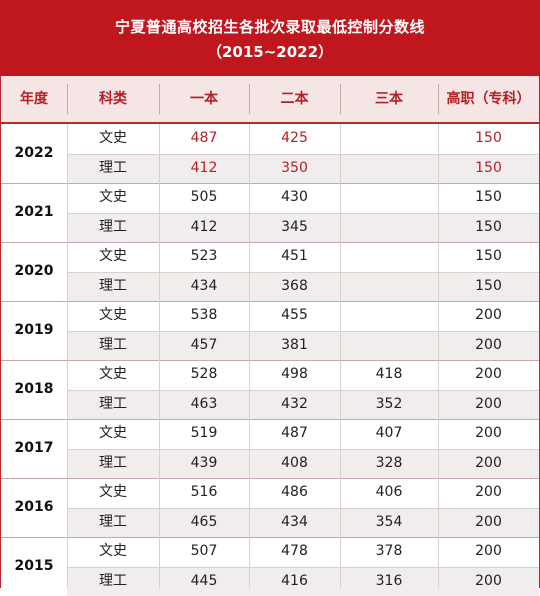 The width and height of the screenshot is (540, 596). I want to click on year-cell: 2017, so click(34, 448).